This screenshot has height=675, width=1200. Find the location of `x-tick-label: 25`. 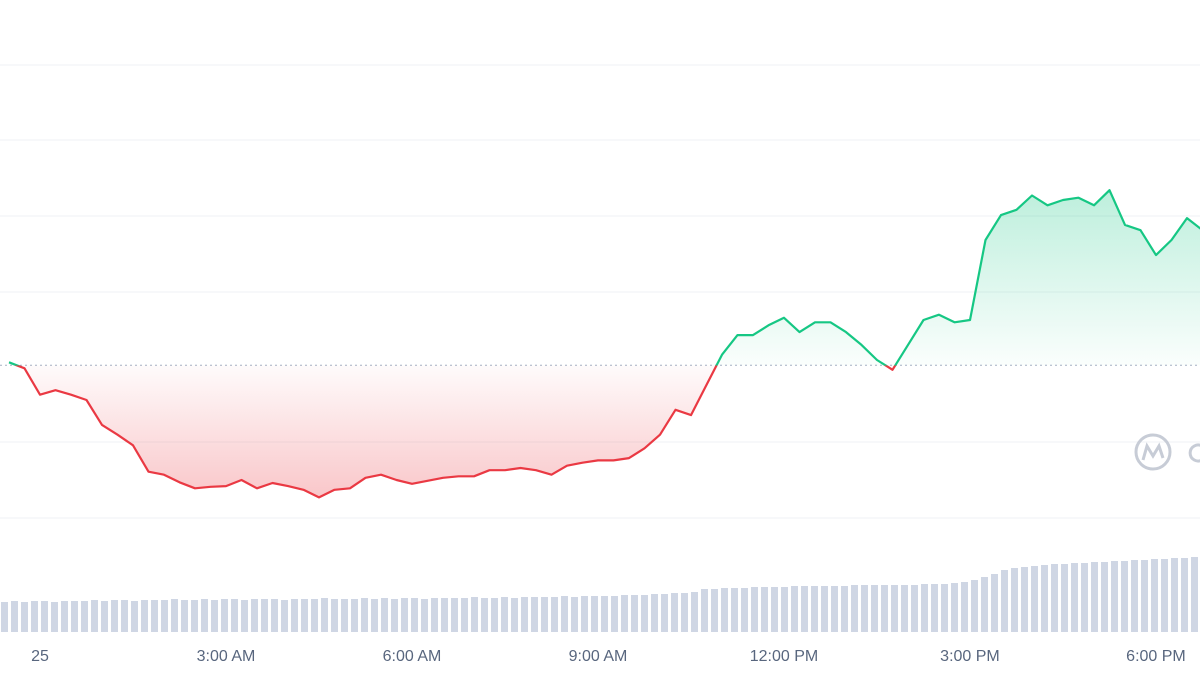

x-tick-label: 25 is located at coordinates (40, 656).